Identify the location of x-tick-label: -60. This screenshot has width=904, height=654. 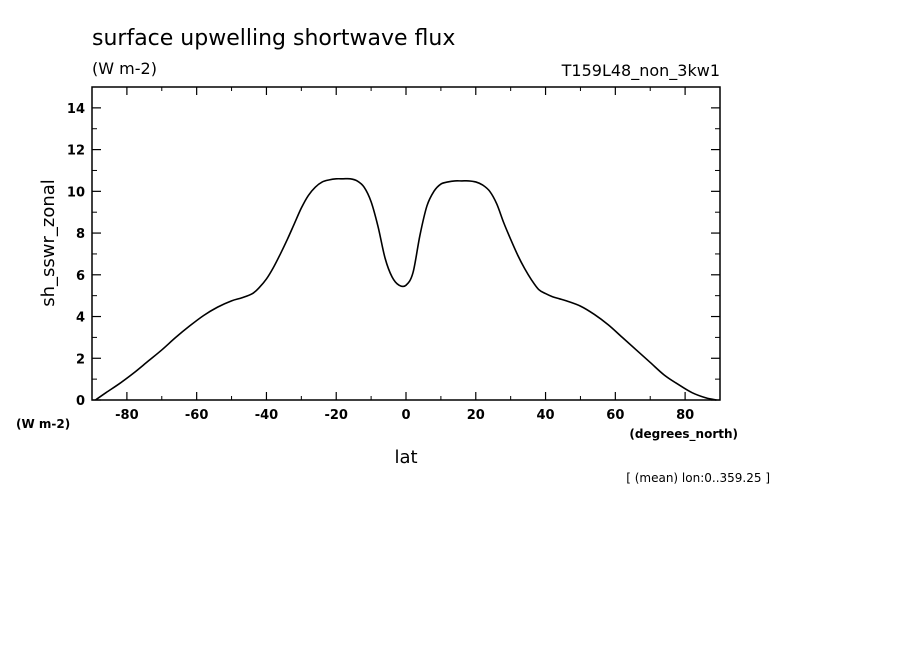
(197, 415).